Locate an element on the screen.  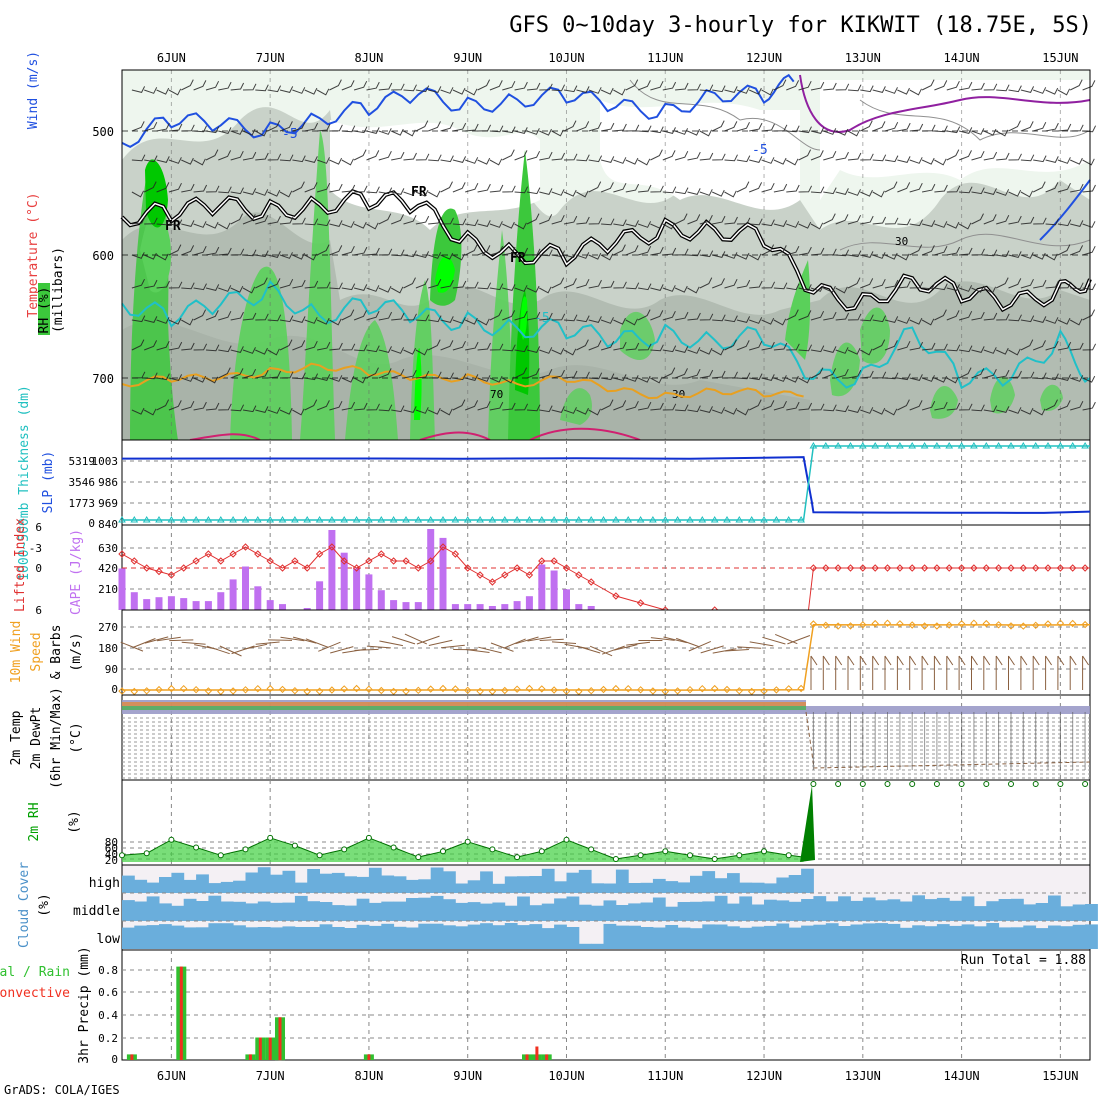
svg-text: (°C) is located at coordinates (76, 737).